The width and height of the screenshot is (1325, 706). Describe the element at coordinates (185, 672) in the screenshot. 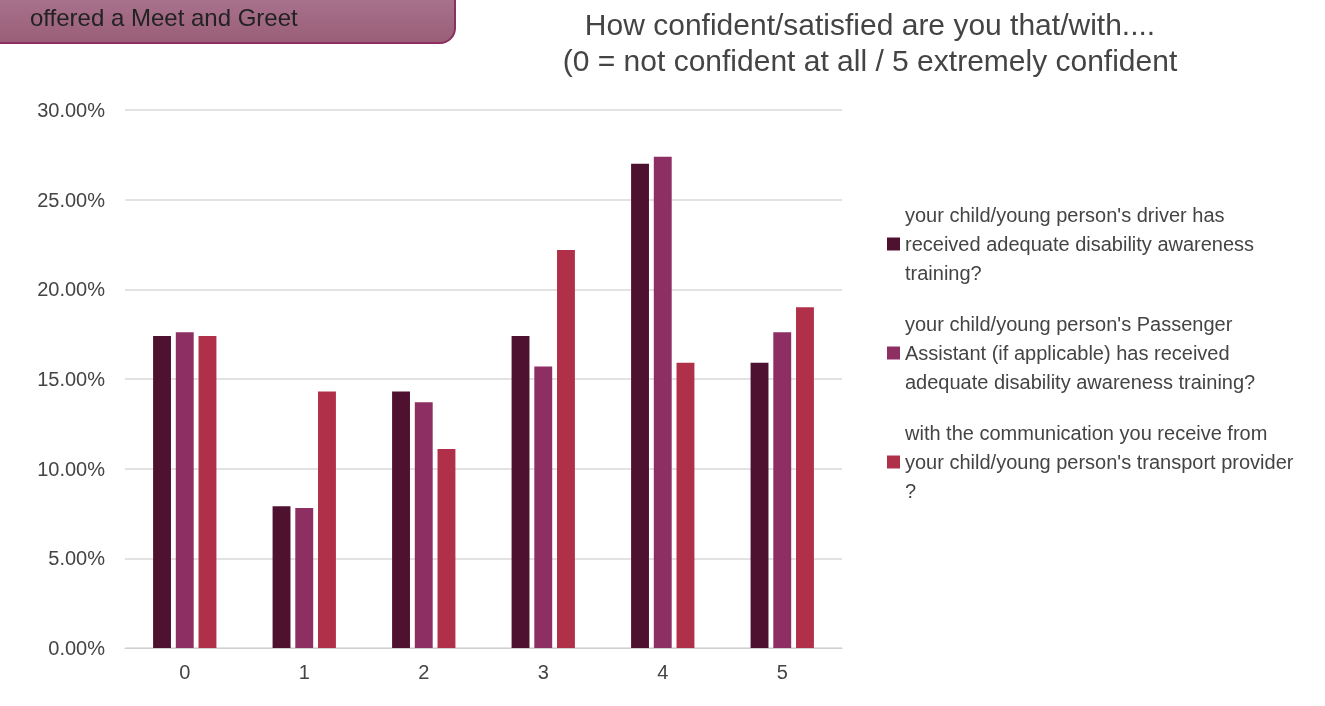

I see `x-tick-label: 0` at that location.